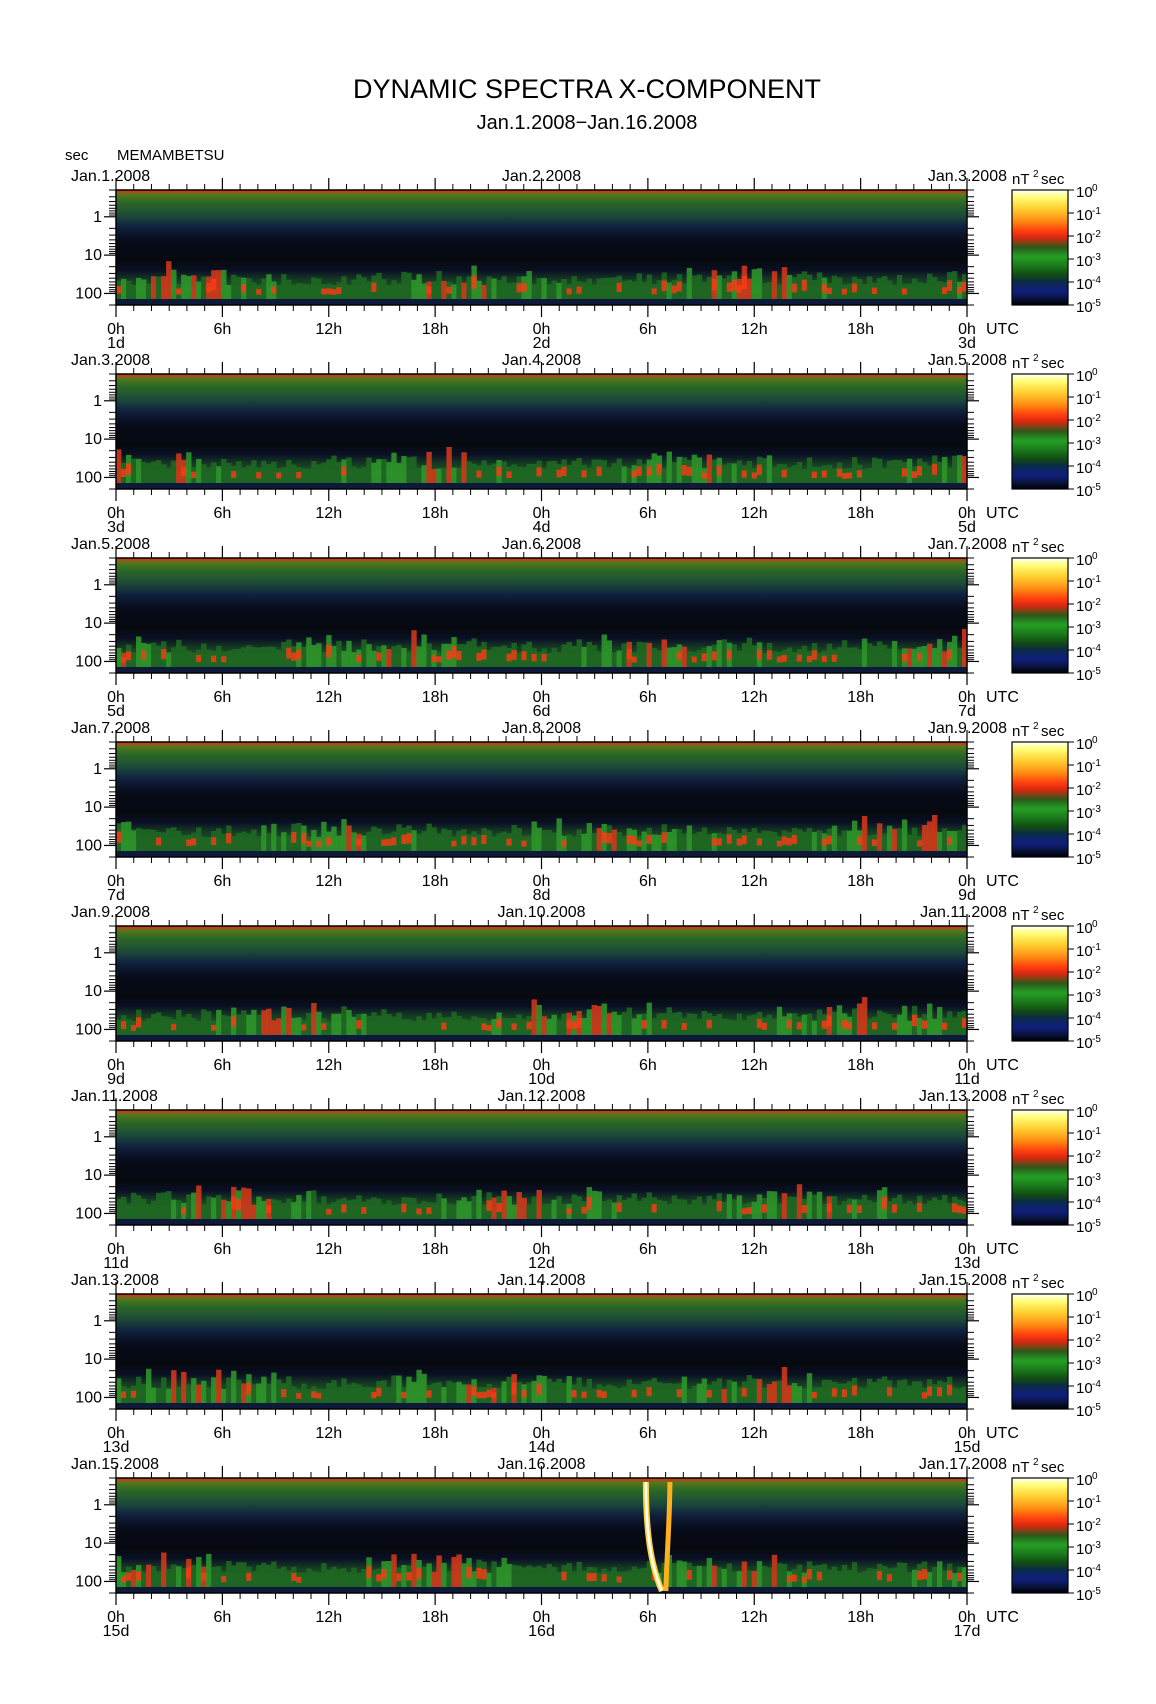 This screenshot has height=1704, width=1156. I want to click on figure-subtitle: Jan.1.2008−Jan.16.2008, so click(587, 123).